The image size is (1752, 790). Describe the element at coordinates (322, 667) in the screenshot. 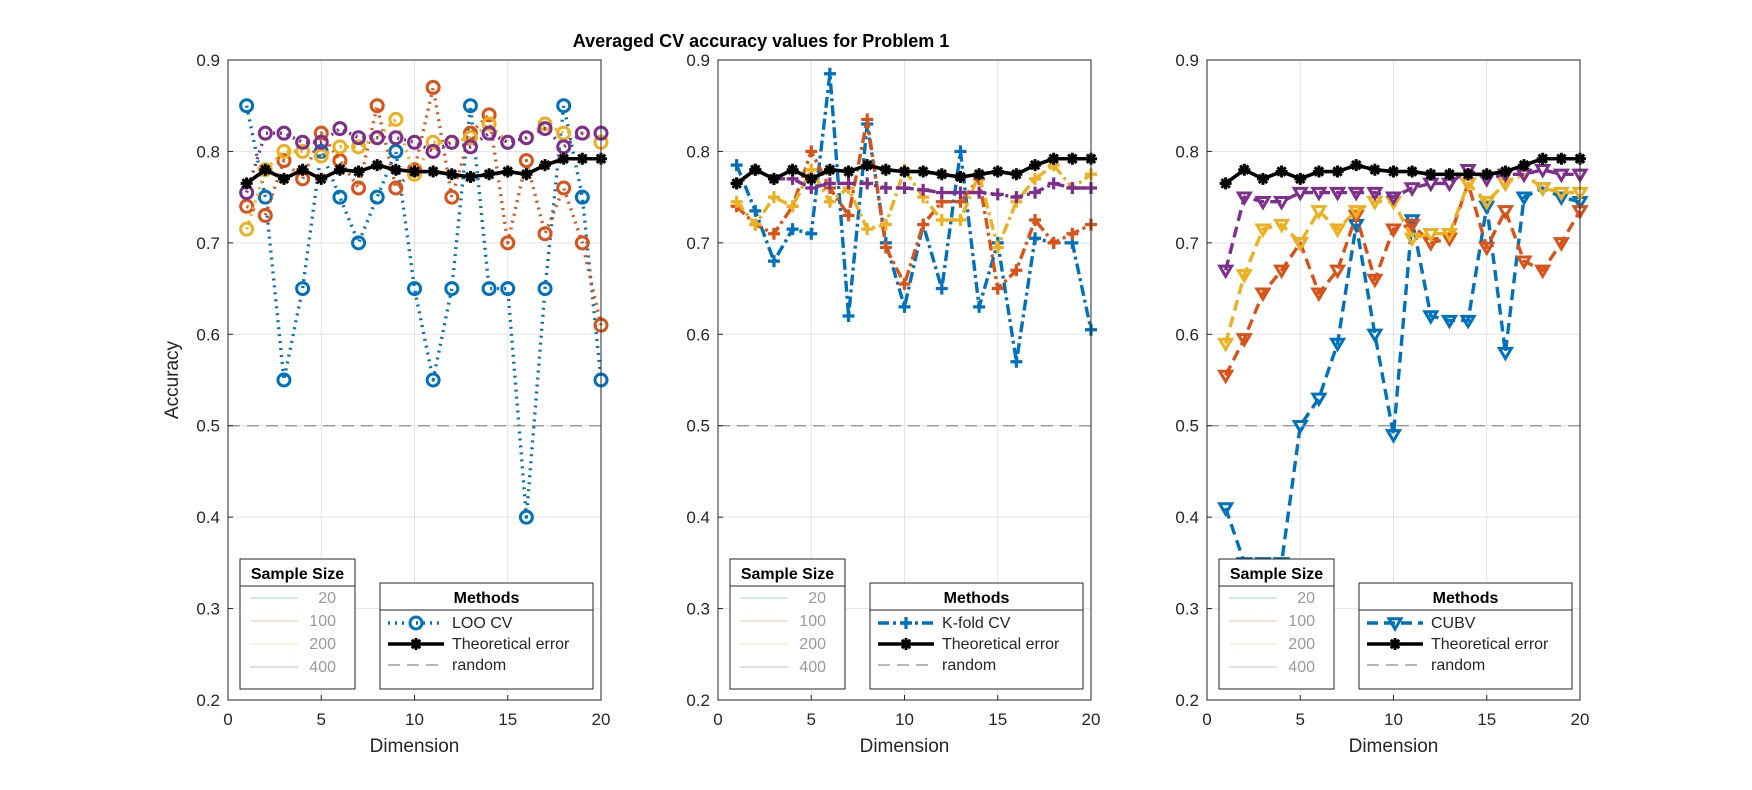

I see `legend-entry: 400` at that location.